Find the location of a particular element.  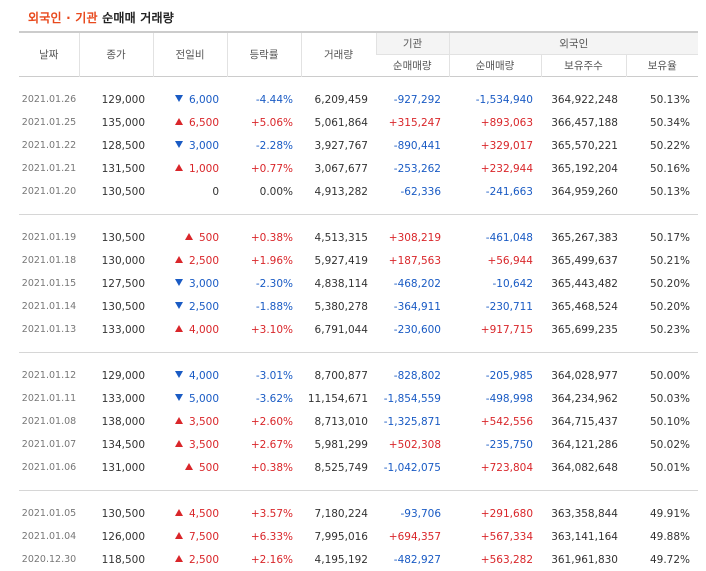

header-foreign-net: 순매매량 is located at coordinates (495, 66).